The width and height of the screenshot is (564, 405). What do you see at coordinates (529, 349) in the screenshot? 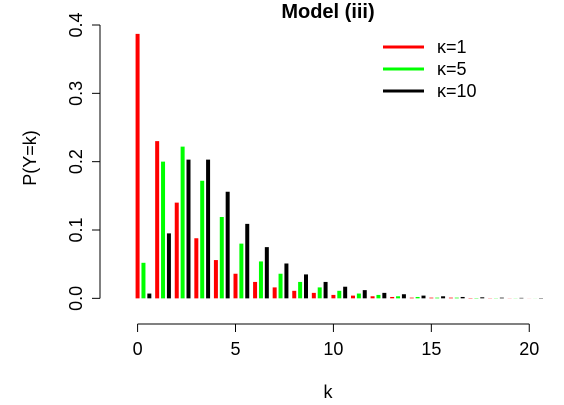
I see `x-tick-label: 20` at bounding box center [529, 349].